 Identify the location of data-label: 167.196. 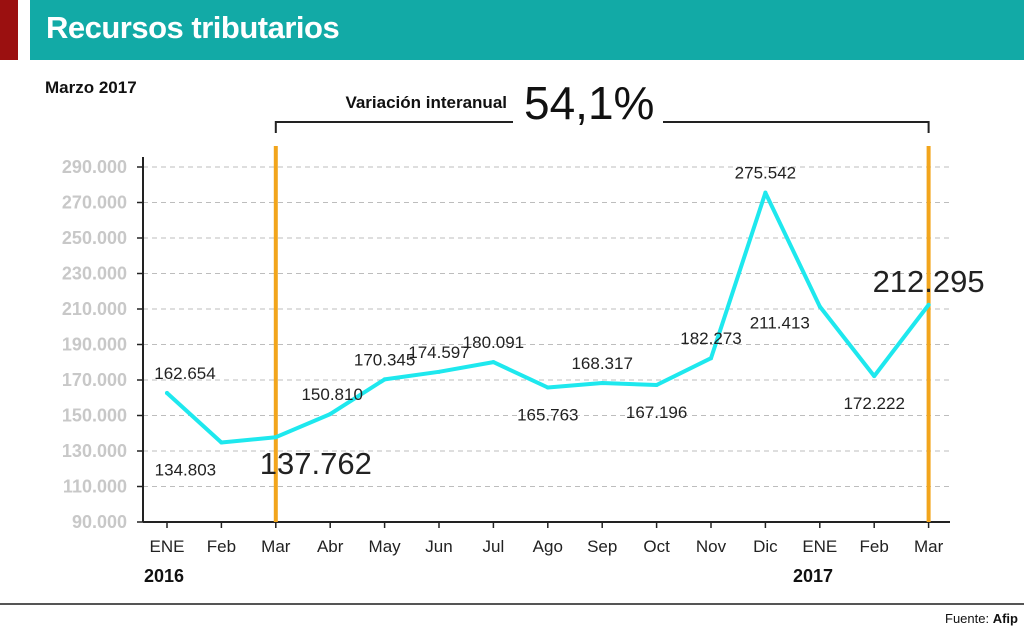
(656, 412).